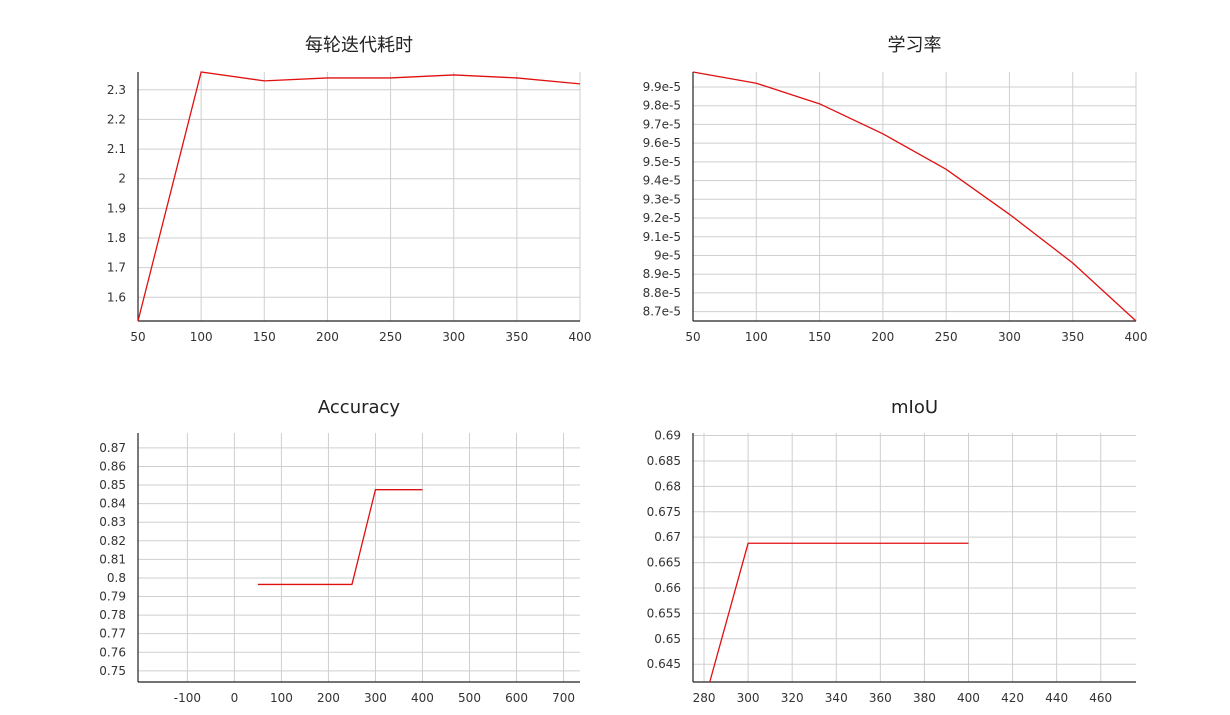 The height and width of the screenshot is (715, 1230). What do you see at coordinates (667, 588) in the screenshot?
I see `y-tick-label: 0.66` at bounding box center [667, 588].